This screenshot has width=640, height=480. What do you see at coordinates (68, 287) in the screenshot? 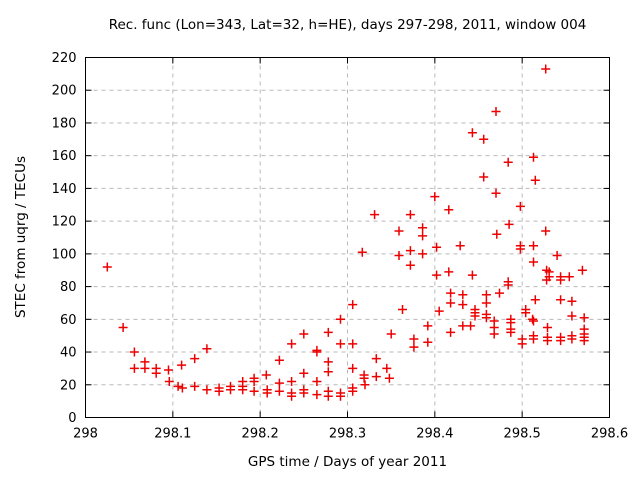
I see `y-tick-label: 80` at bounding box center [68, 287].